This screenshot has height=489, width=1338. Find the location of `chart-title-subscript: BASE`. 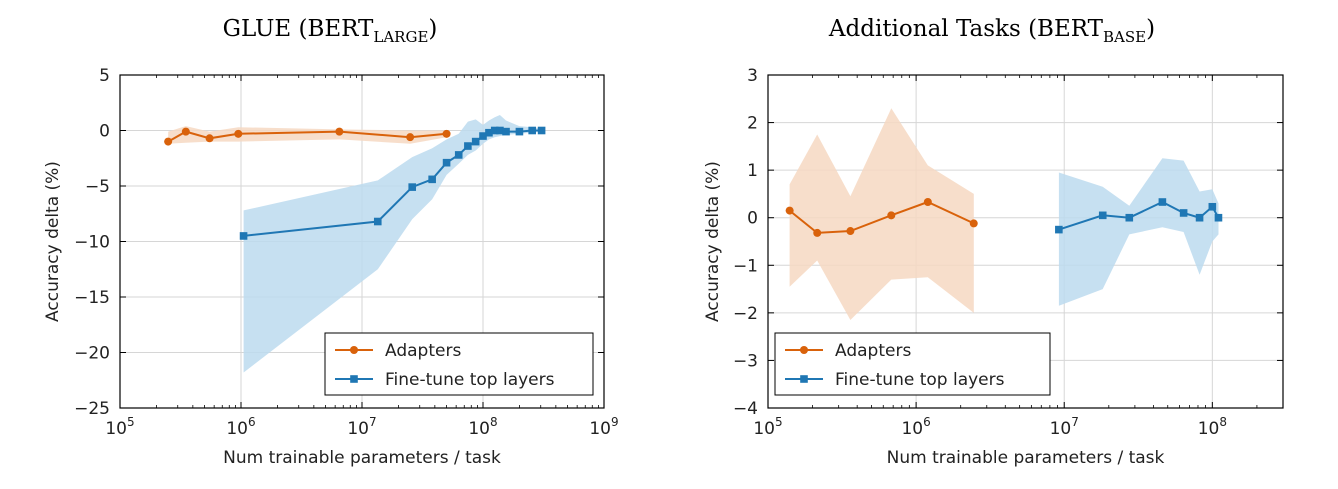

chart-title-subscript: BASE is located at coordinates (1124, 37).